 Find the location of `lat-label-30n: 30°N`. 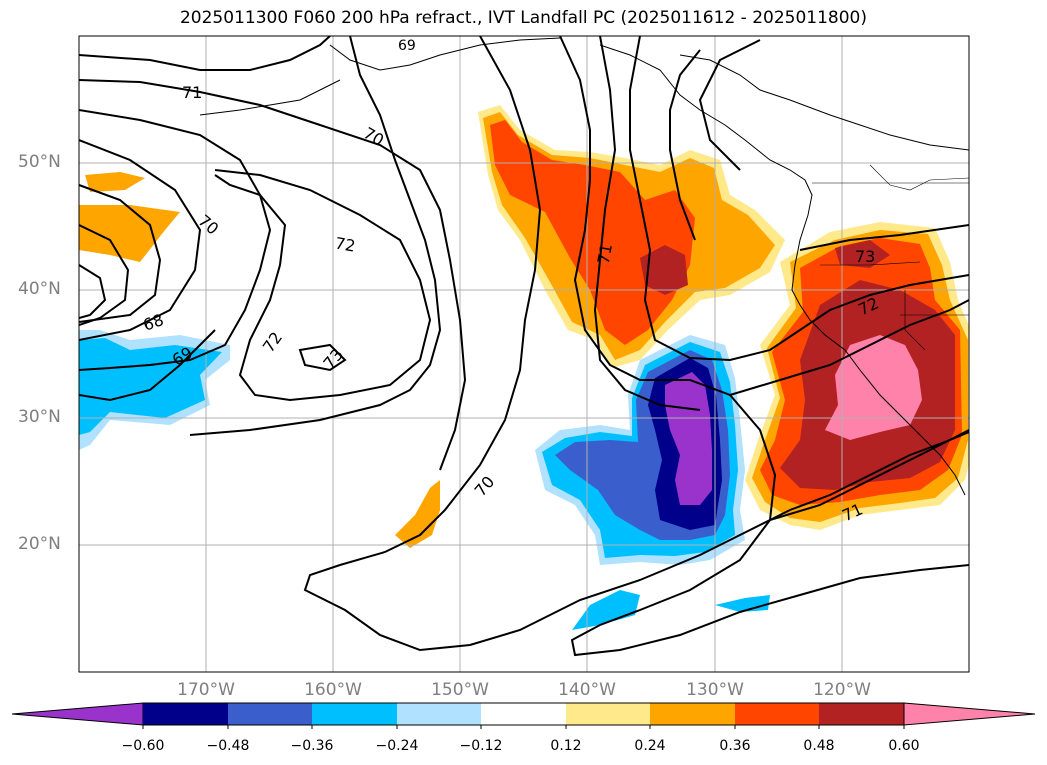

lat-label-30n: 30°N is located at coordinates (39, 417).